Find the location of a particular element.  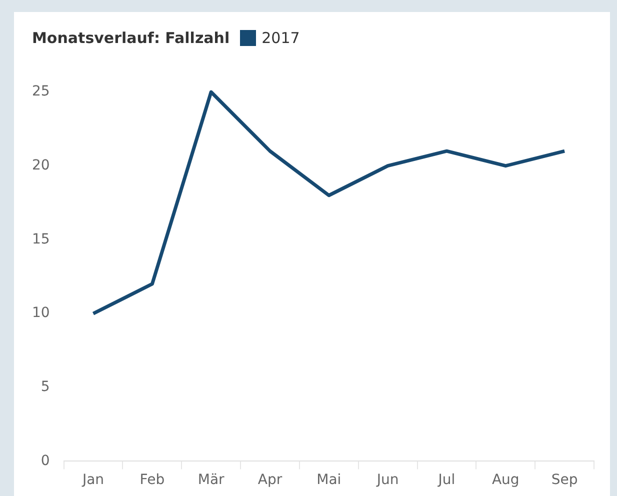

x-tick-label: Feb is located at coordinates (152, 480).